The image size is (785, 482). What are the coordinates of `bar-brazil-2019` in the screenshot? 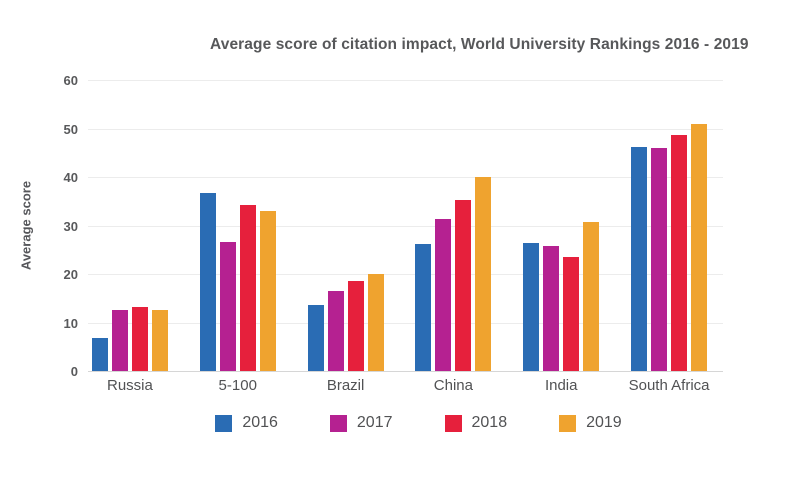 It's located at (375, 322).